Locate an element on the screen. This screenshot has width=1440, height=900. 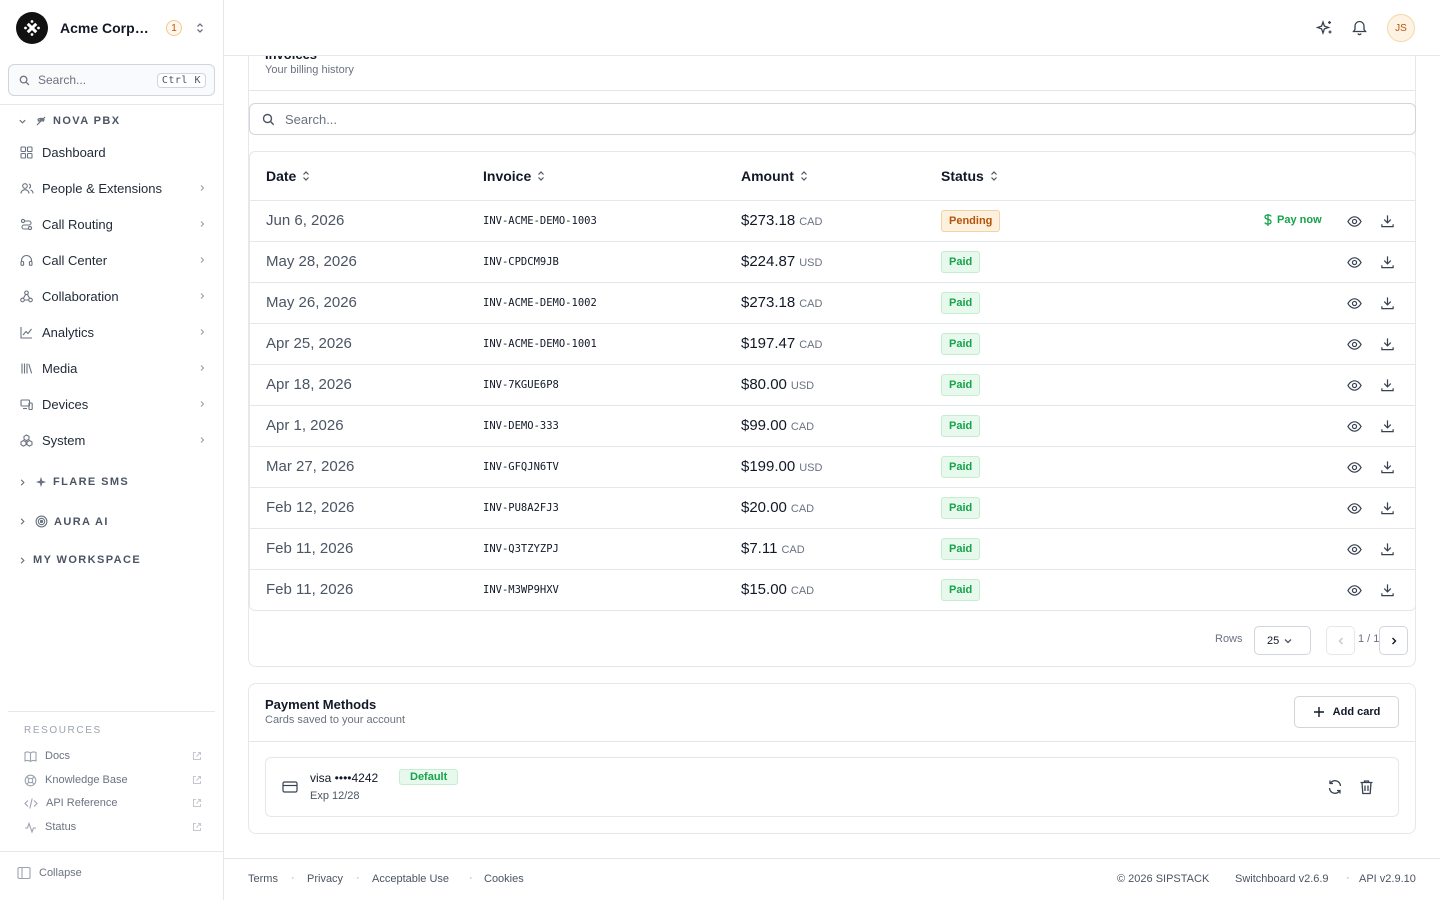
invoice-date: May 28, 2026 is located at coordinates (311, 261).